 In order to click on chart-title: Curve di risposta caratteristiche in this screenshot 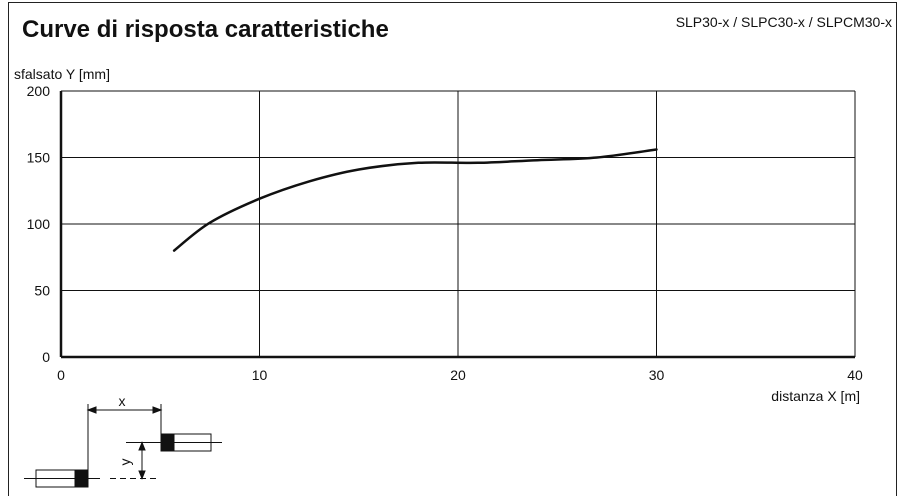, I will do `click(205, 29)`.